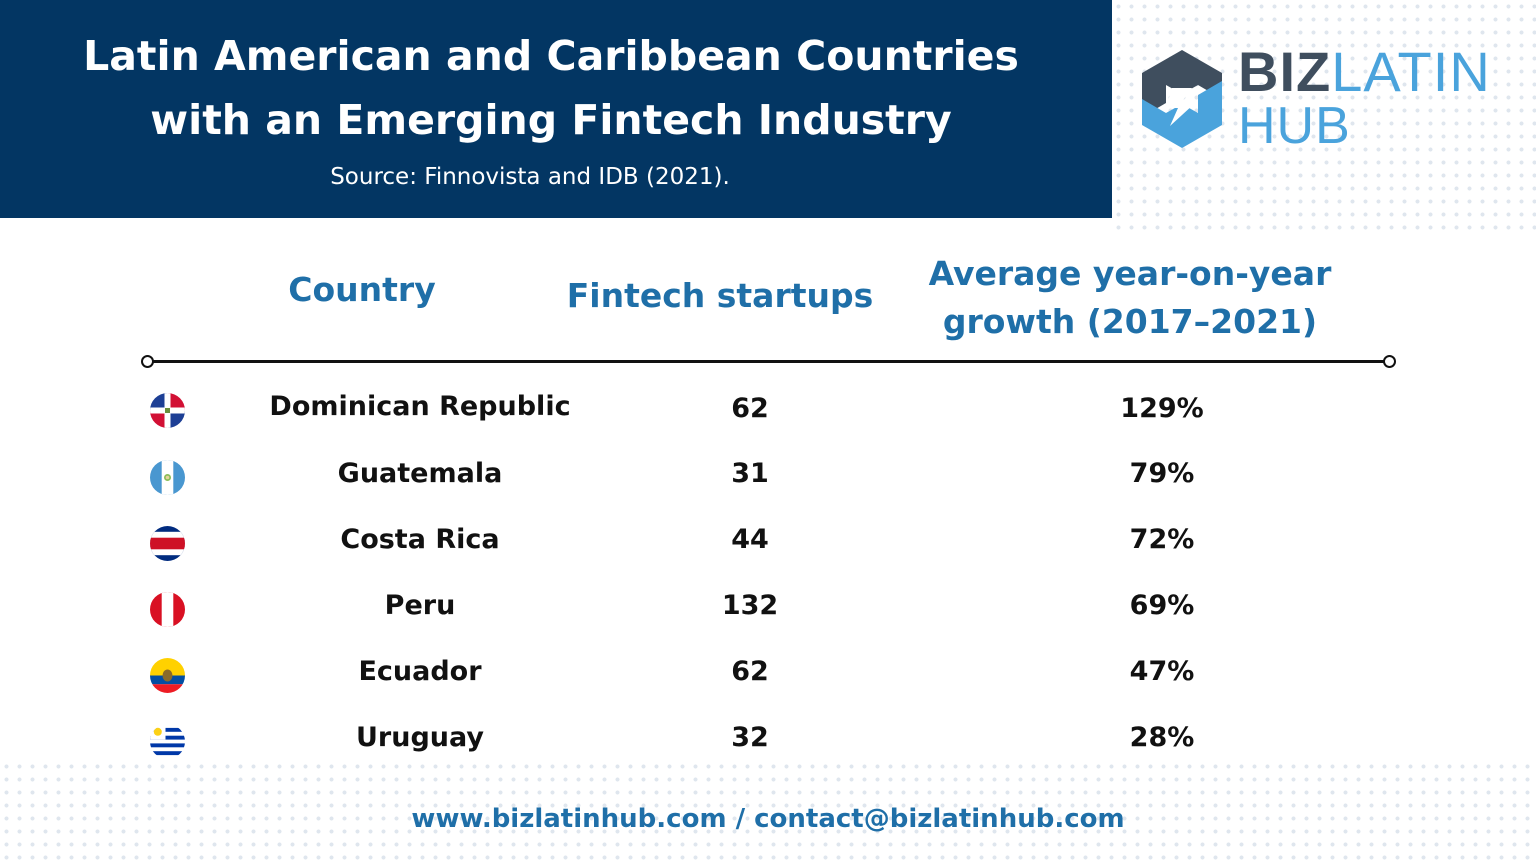  I want to click on logo-wordmark-top: BIZLATIN, so click(1364, 72).